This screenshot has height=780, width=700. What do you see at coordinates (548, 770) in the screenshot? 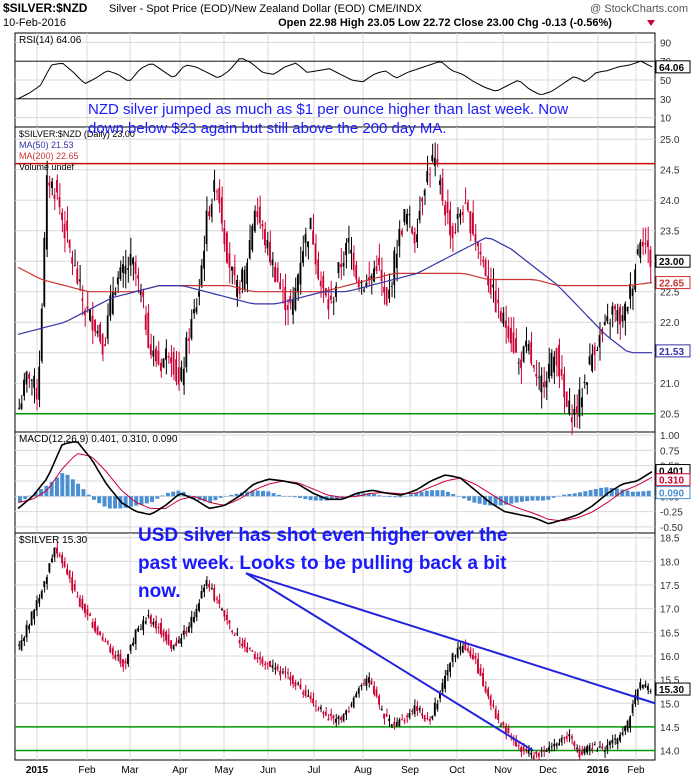
I see `x-tick-label: Dec` at bounding box center [548, 770].